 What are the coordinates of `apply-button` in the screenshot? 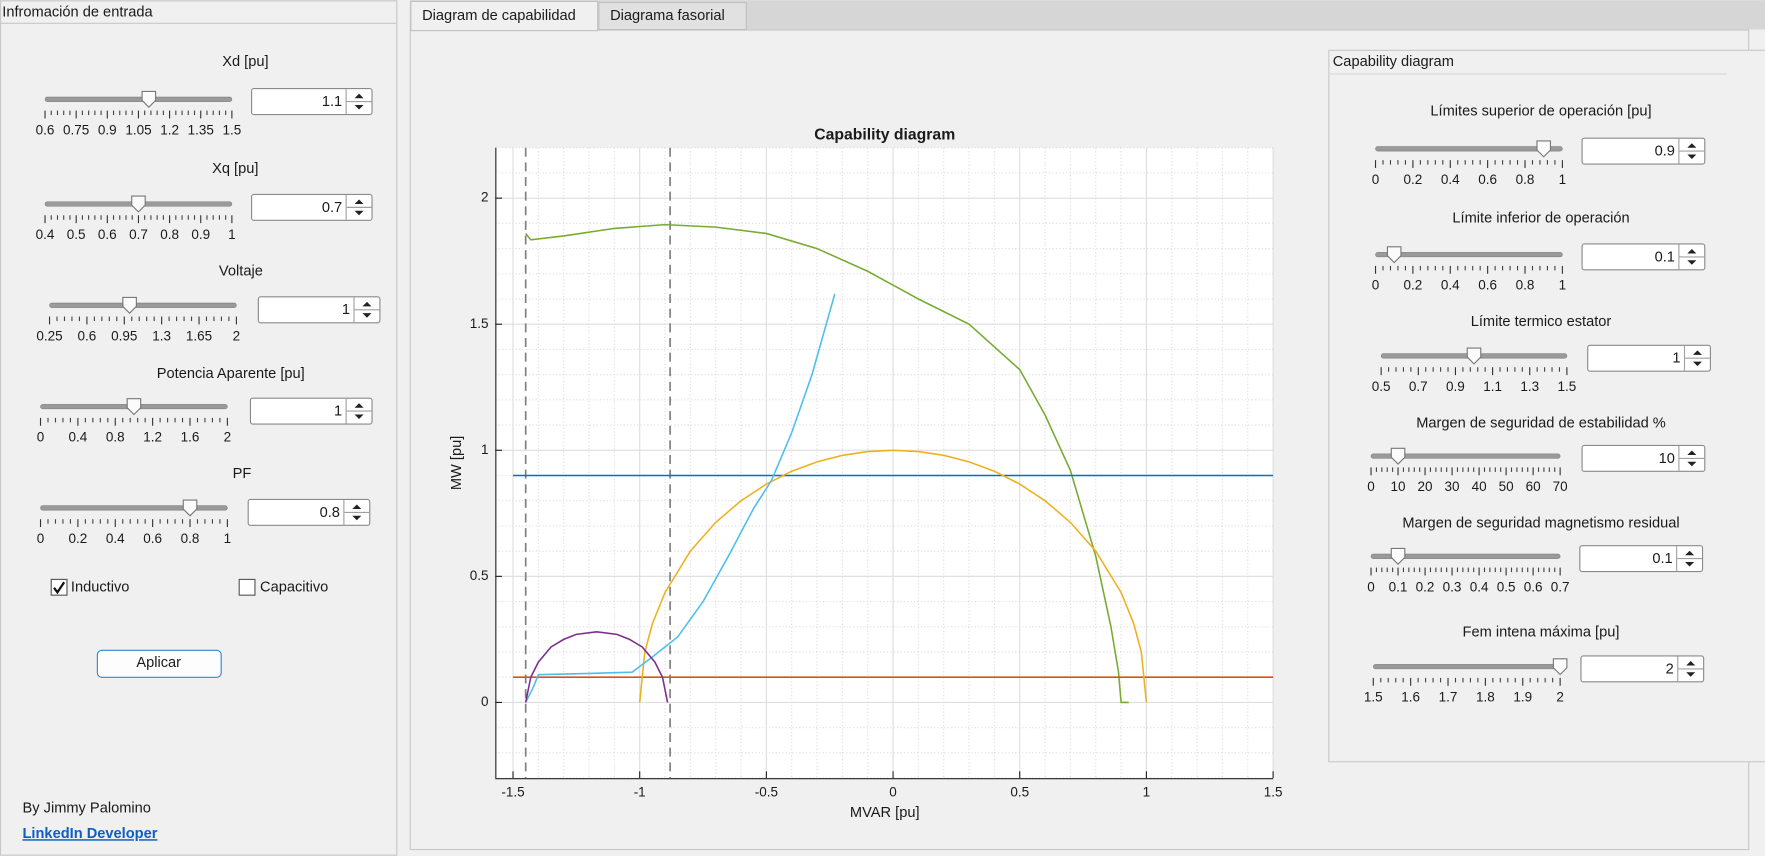 It's located at (159, 663).